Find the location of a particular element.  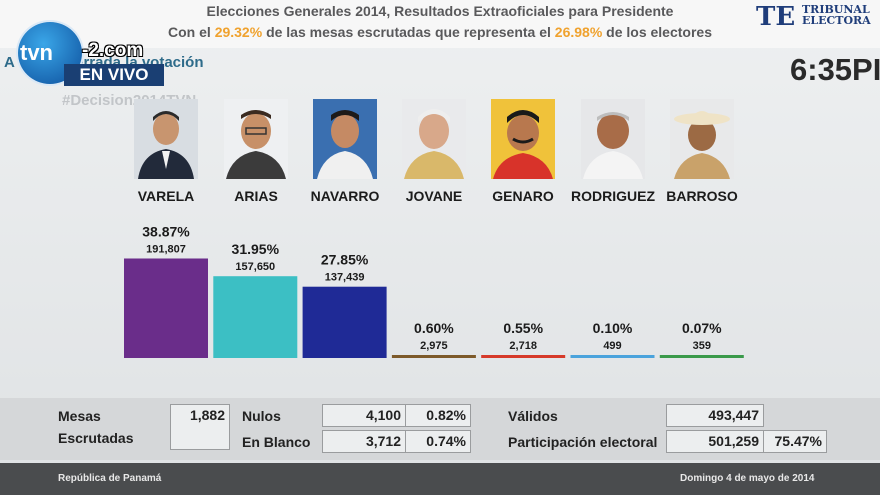

candidate-photo-jovane is located at coordinates (434, 139).